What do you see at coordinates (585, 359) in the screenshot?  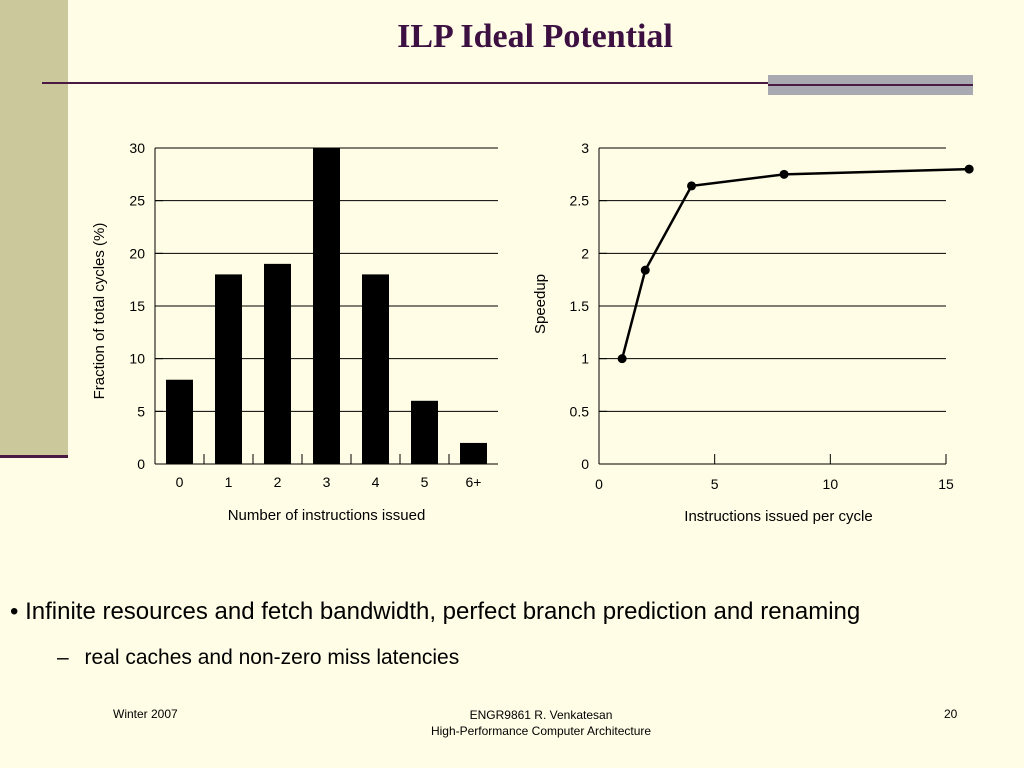 I see `line-y-tick-label: 1` at bounding box center [585, 359].